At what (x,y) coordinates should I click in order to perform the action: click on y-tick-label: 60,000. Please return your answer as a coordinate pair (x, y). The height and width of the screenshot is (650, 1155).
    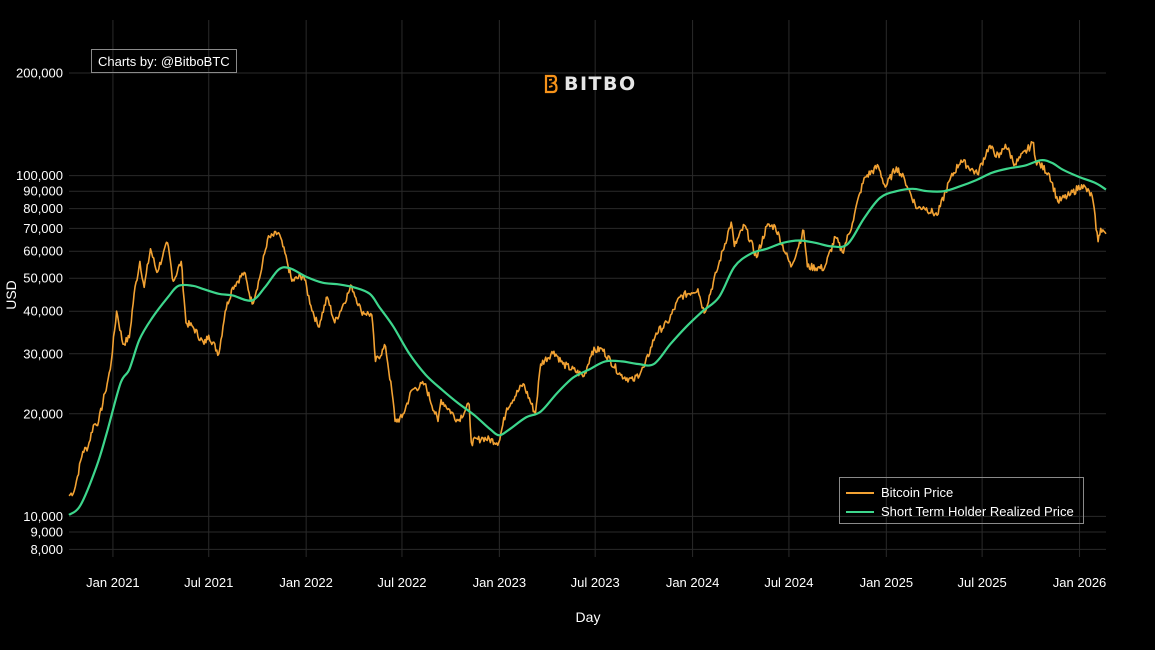
    Looking at the image, I should click on (43, 251).